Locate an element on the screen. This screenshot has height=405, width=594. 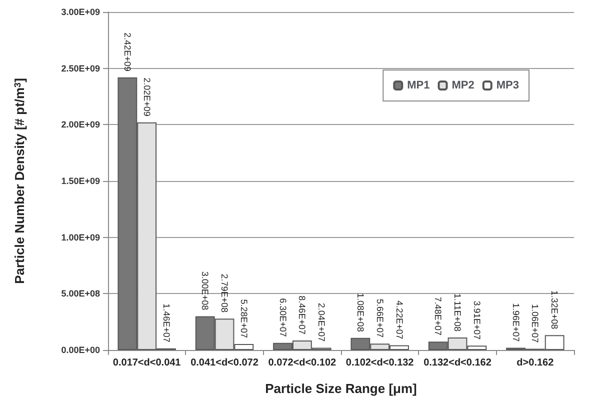
x-tick-label: 0.132<d<0.162 is located at coordinates (458, 363).